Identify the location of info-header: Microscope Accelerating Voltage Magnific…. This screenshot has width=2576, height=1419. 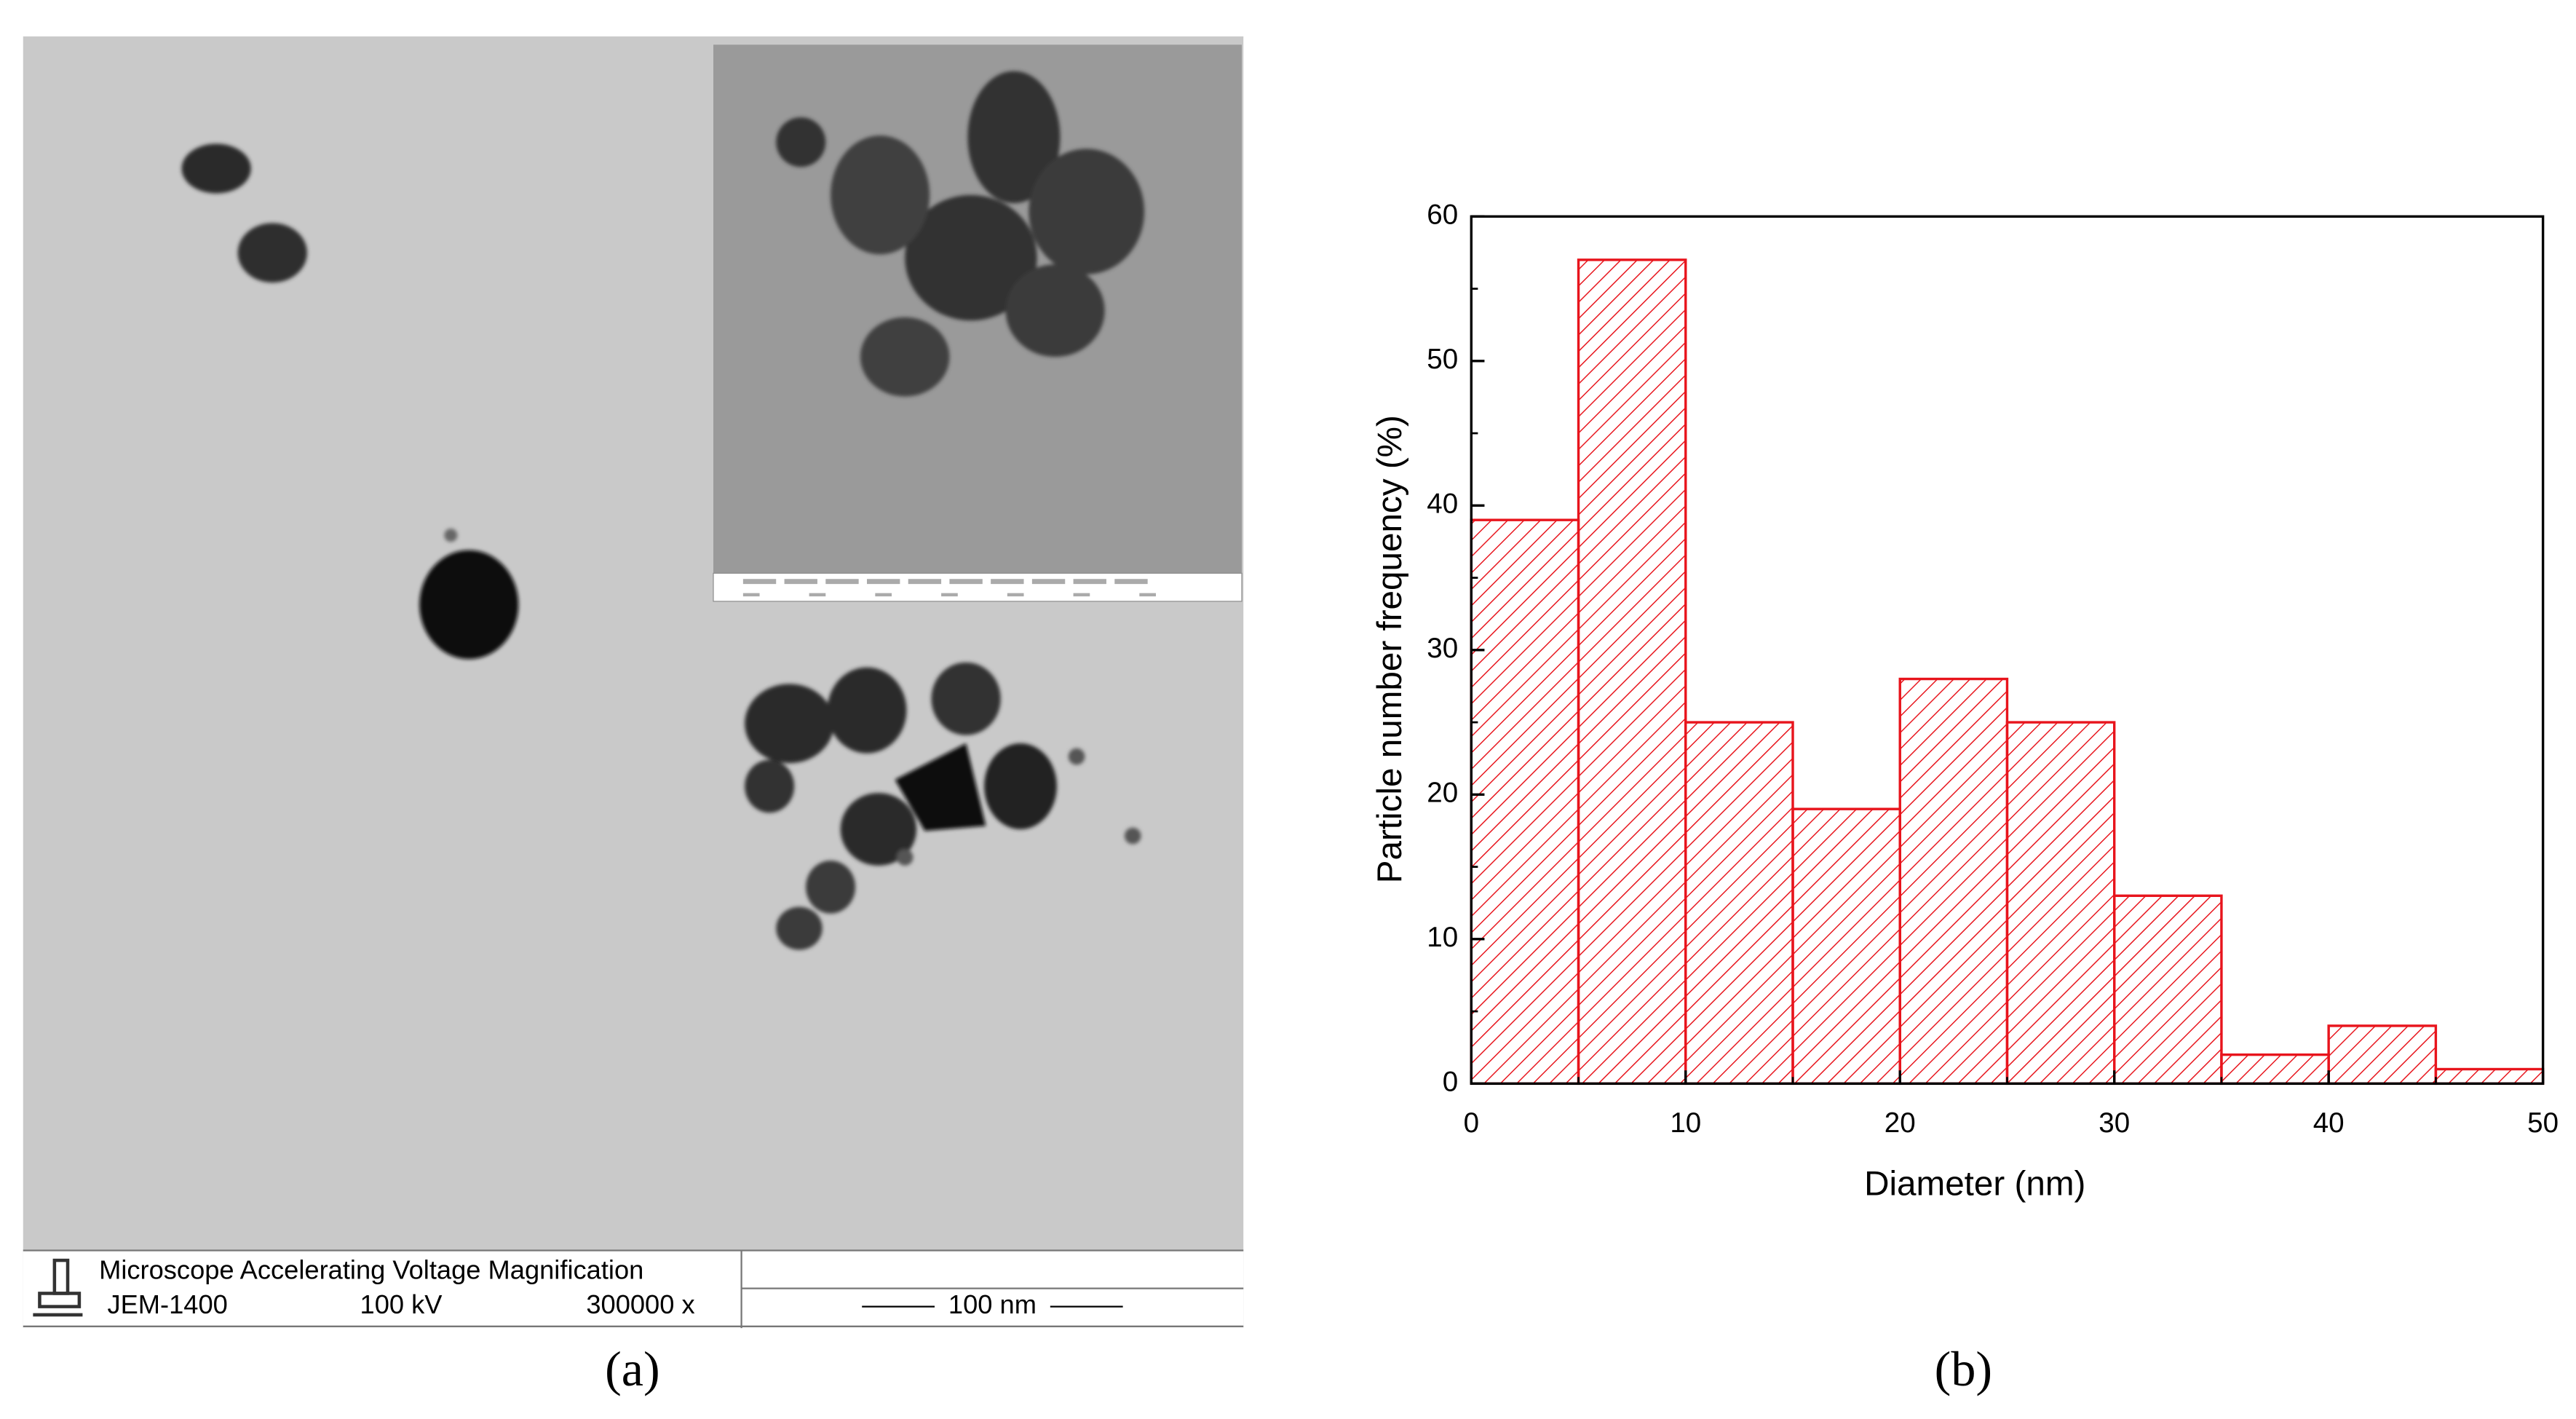
(371, 1270).